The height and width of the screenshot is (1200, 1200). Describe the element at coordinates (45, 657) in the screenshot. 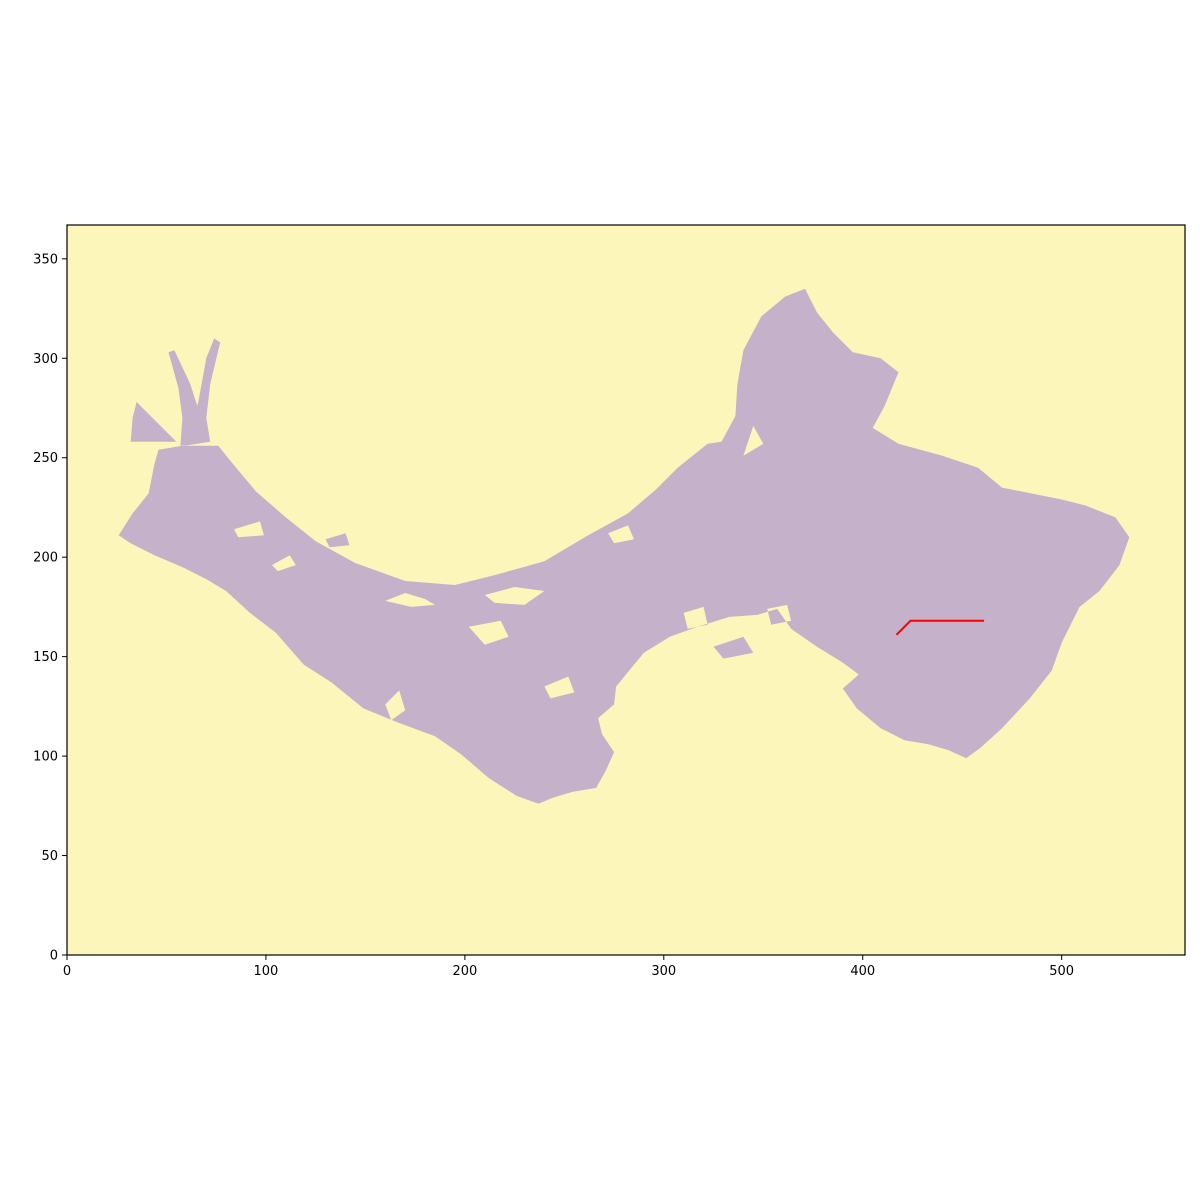

I see `y-tick-label: 150` at that location.